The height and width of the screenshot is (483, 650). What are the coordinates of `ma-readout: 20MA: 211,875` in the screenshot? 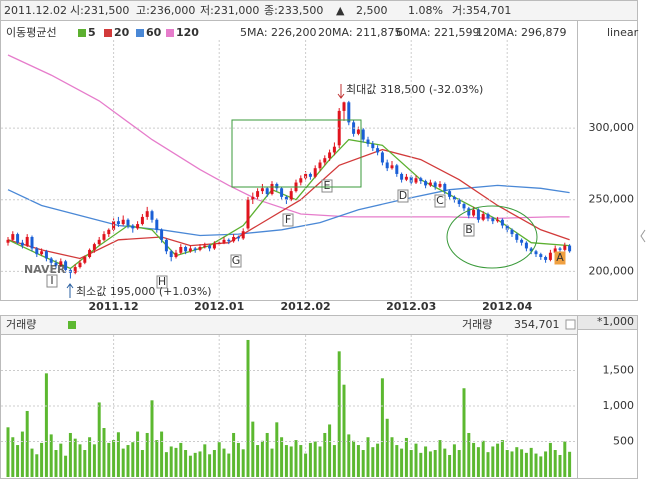 It's located at (360, 32).